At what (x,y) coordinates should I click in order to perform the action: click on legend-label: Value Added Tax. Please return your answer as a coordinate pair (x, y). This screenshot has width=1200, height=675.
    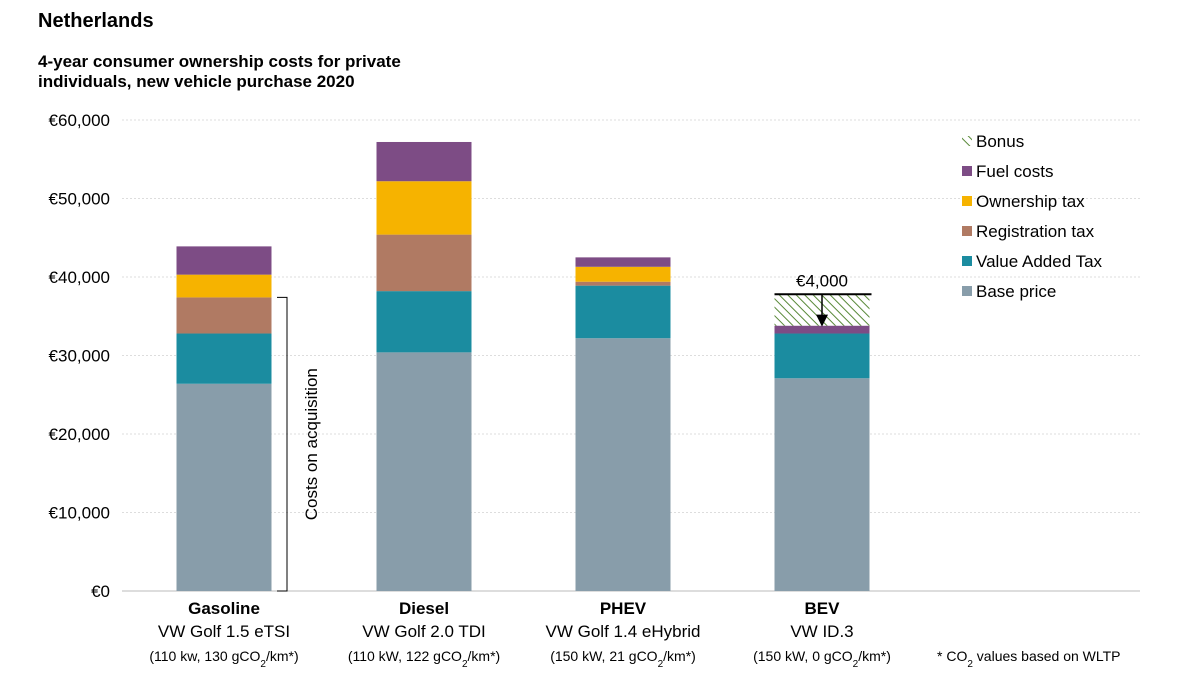
    Looking at the image, I should click on (1039, 261).